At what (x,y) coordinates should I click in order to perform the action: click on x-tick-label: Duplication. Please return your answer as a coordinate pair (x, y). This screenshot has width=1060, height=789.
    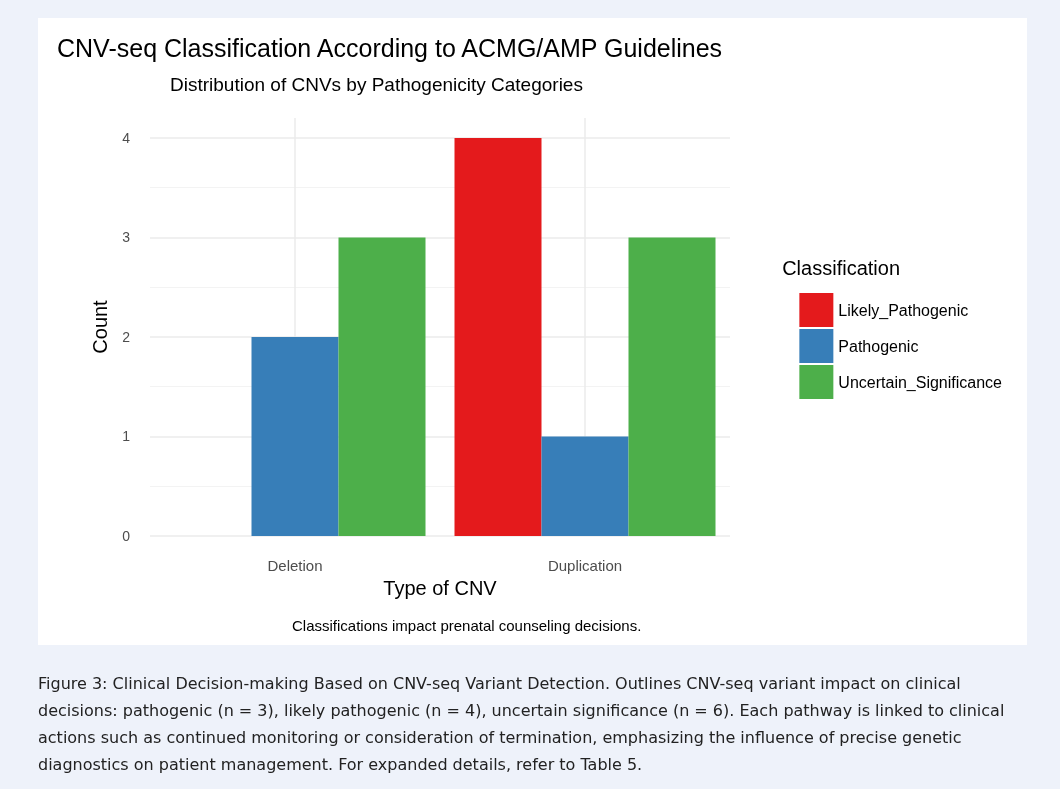
    Looking at the image, I should click on (585, 565).